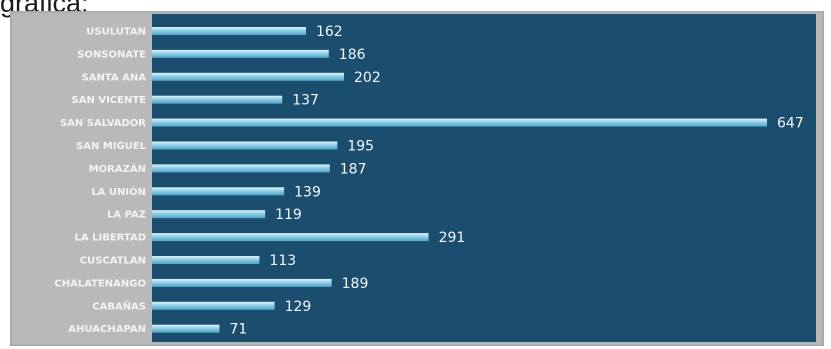  I want to click on bar-san-miguel, so click(245, 145).